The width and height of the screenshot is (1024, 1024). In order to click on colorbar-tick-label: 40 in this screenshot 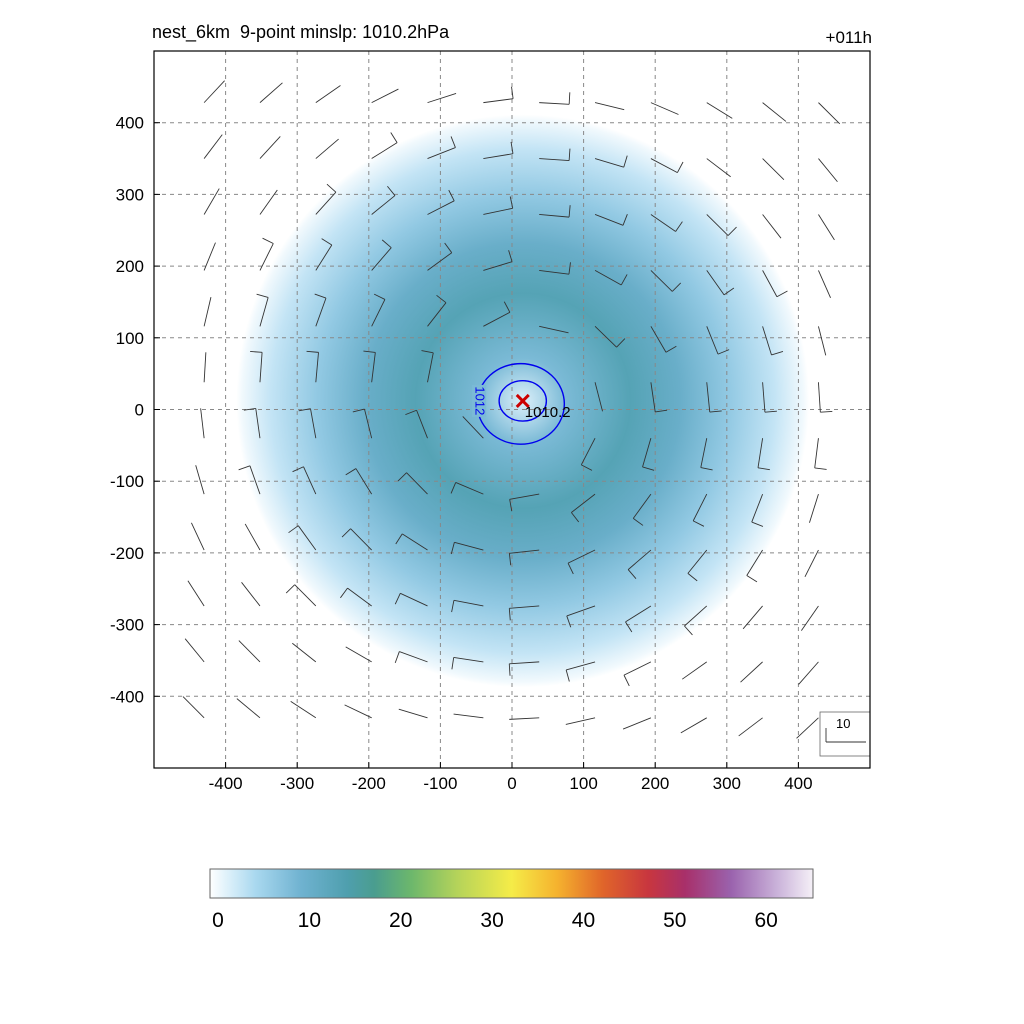, I will do `click(583, 920)`.